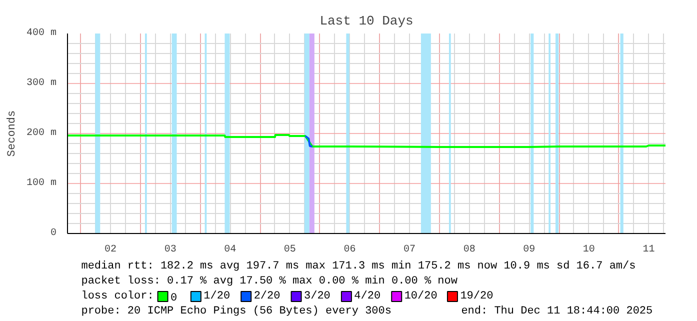  Describe the element at coordinates (367, 296) in the screenshot. I see `legend-label: 4/20` at that location.